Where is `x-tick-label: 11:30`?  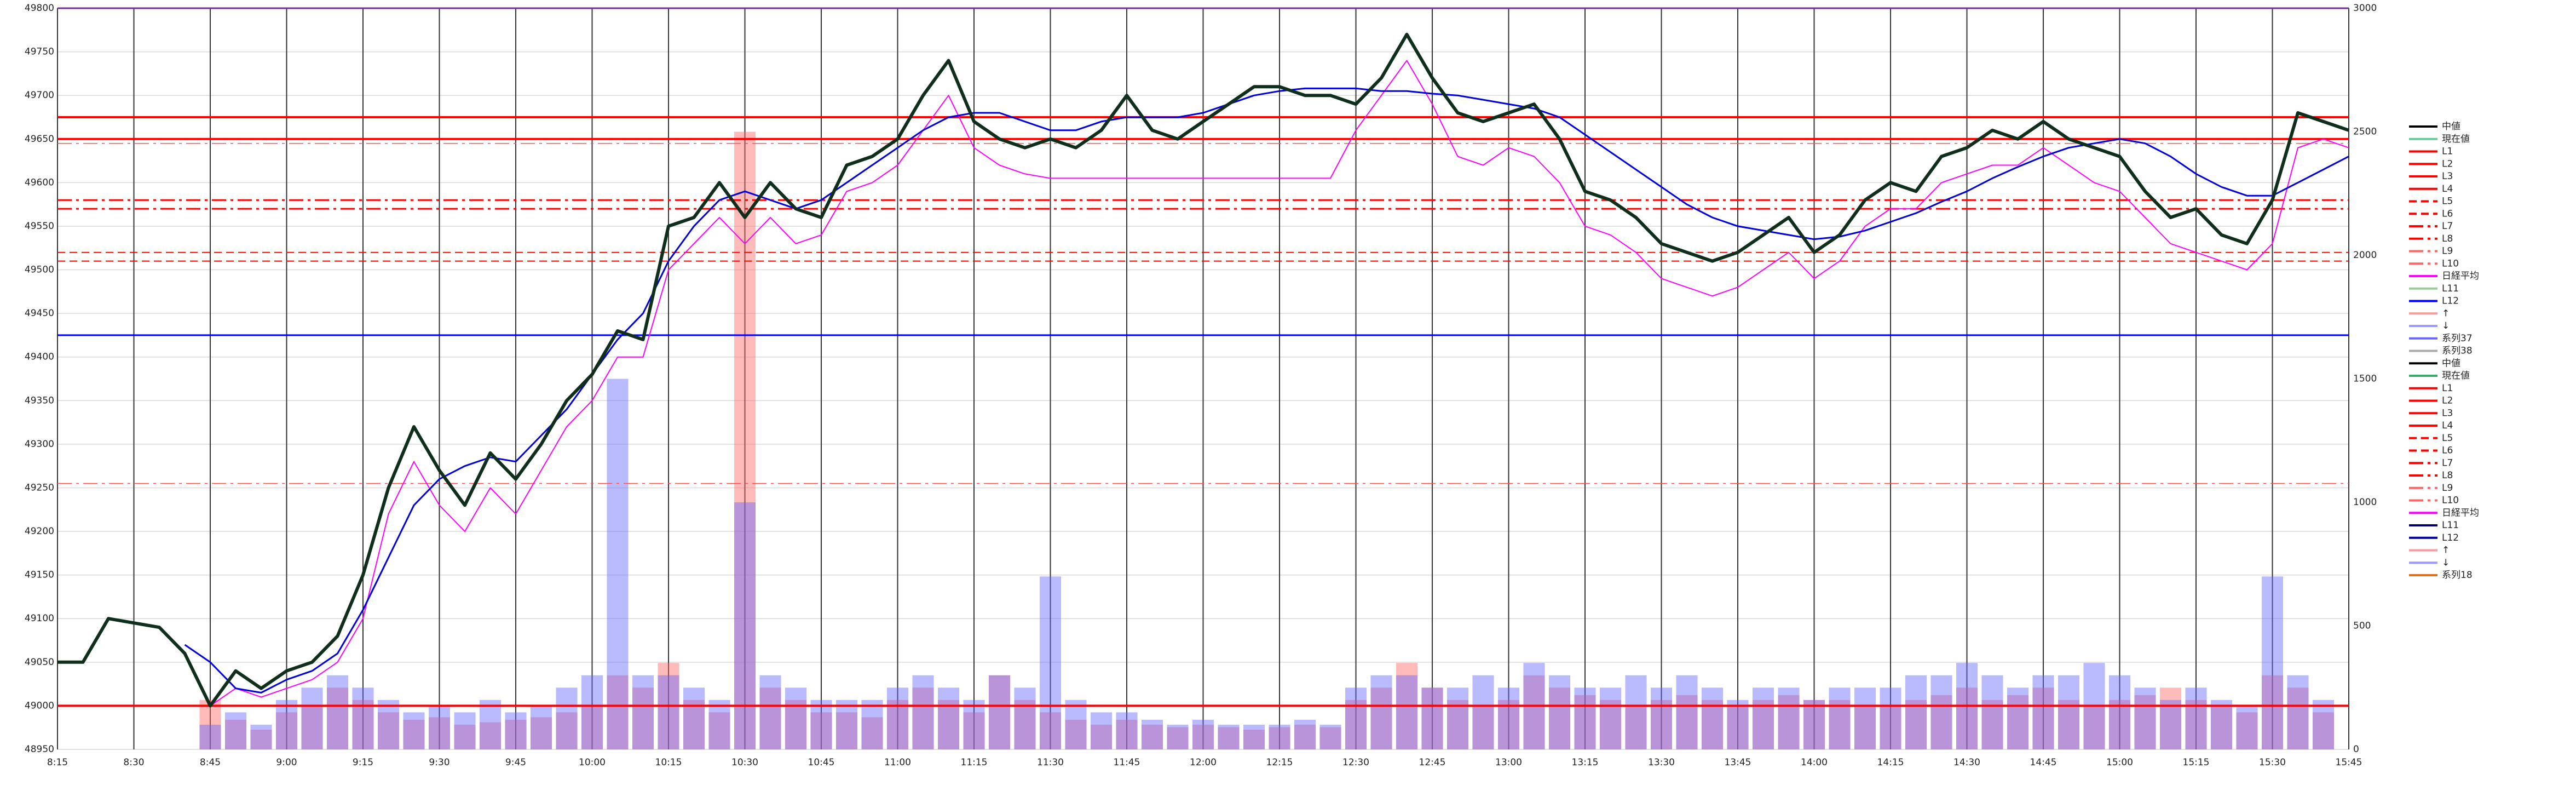 x-tick-label: 11:30 is located at coordinates (1050, 763).